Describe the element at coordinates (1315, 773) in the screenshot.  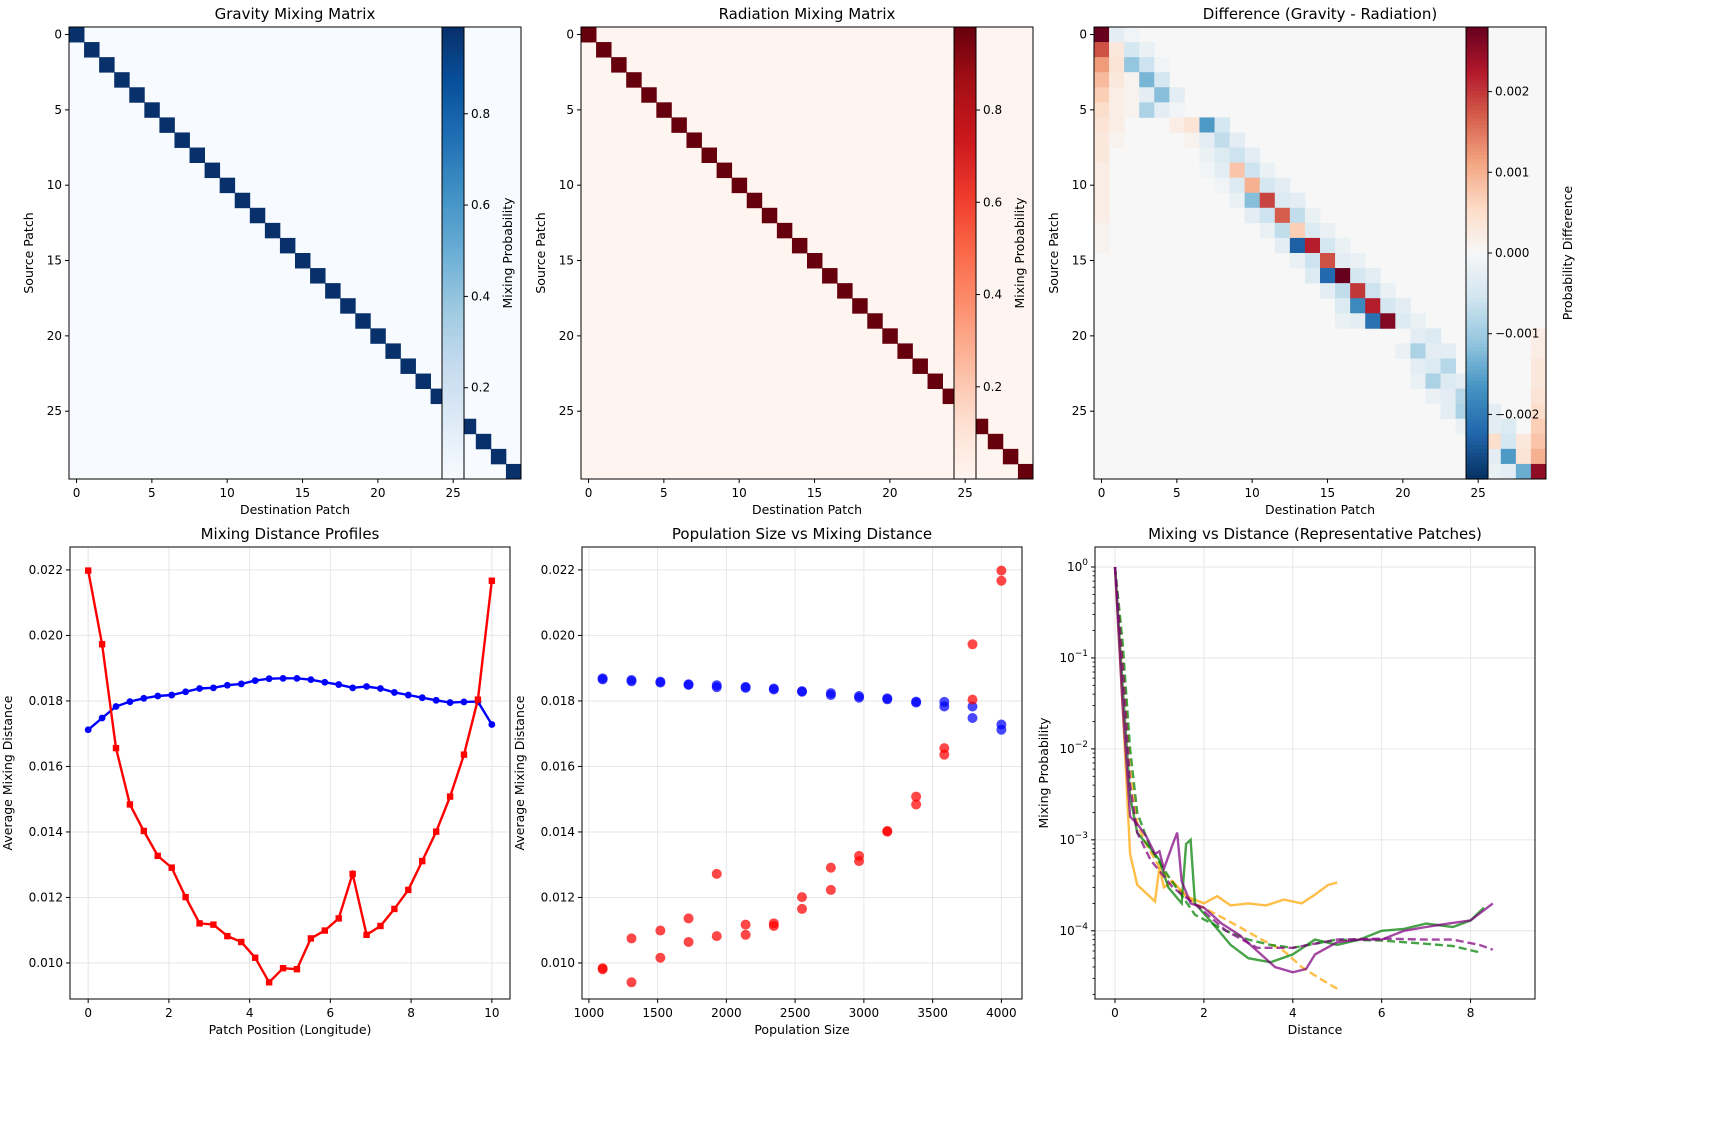
I see `axes-frame` at that location.